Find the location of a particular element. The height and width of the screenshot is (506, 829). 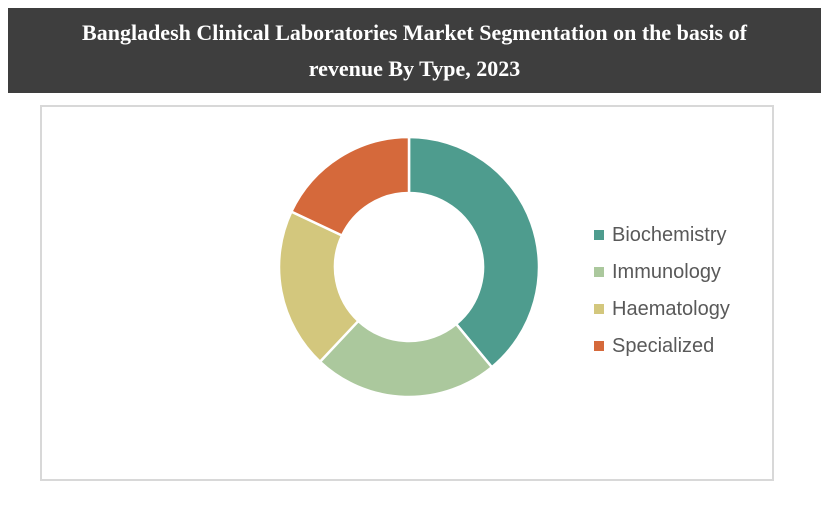

legend-item-specialized: Specialized is located at coordinates (662, 346).